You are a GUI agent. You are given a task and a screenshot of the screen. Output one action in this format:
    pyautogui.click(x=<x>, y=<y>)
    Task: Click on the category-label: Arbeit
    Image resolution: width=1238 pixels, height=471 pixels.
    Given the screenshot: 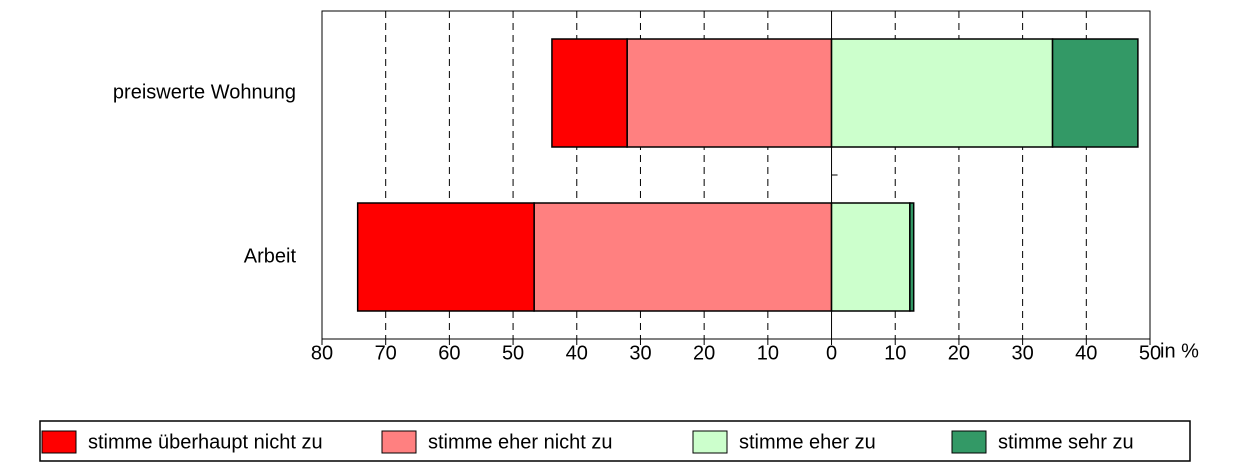 What is the action you would take?
    pyautogui.click(x=270, y=256)
    